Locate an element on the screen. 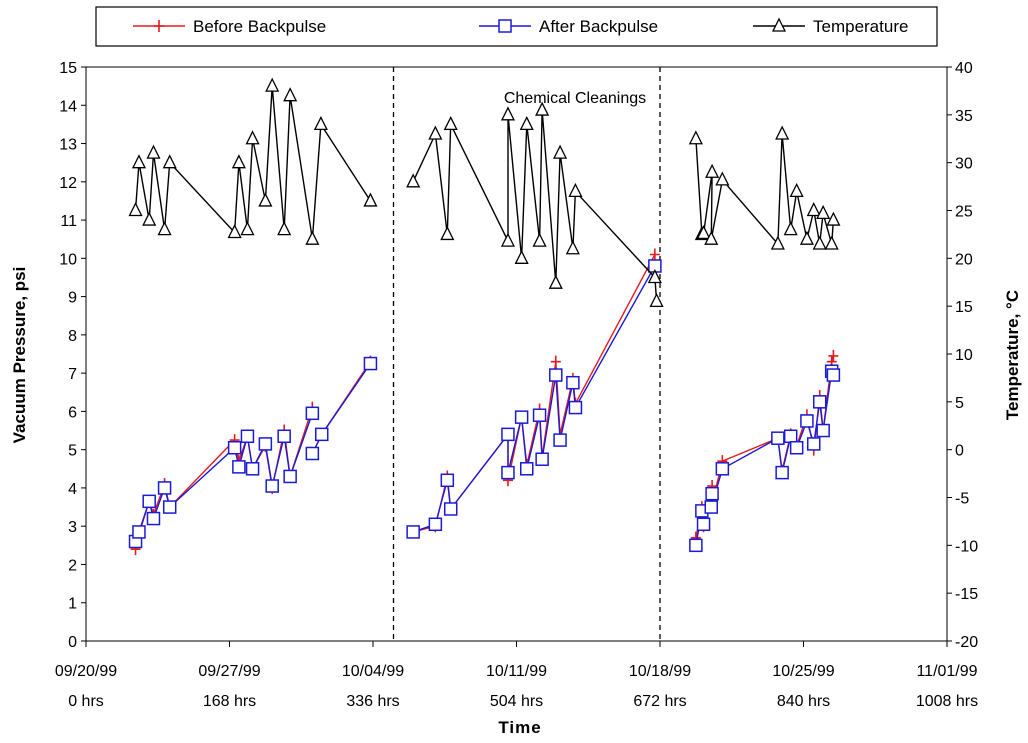  y-right-tick-label: 40 is located at coordinates (964, 68).